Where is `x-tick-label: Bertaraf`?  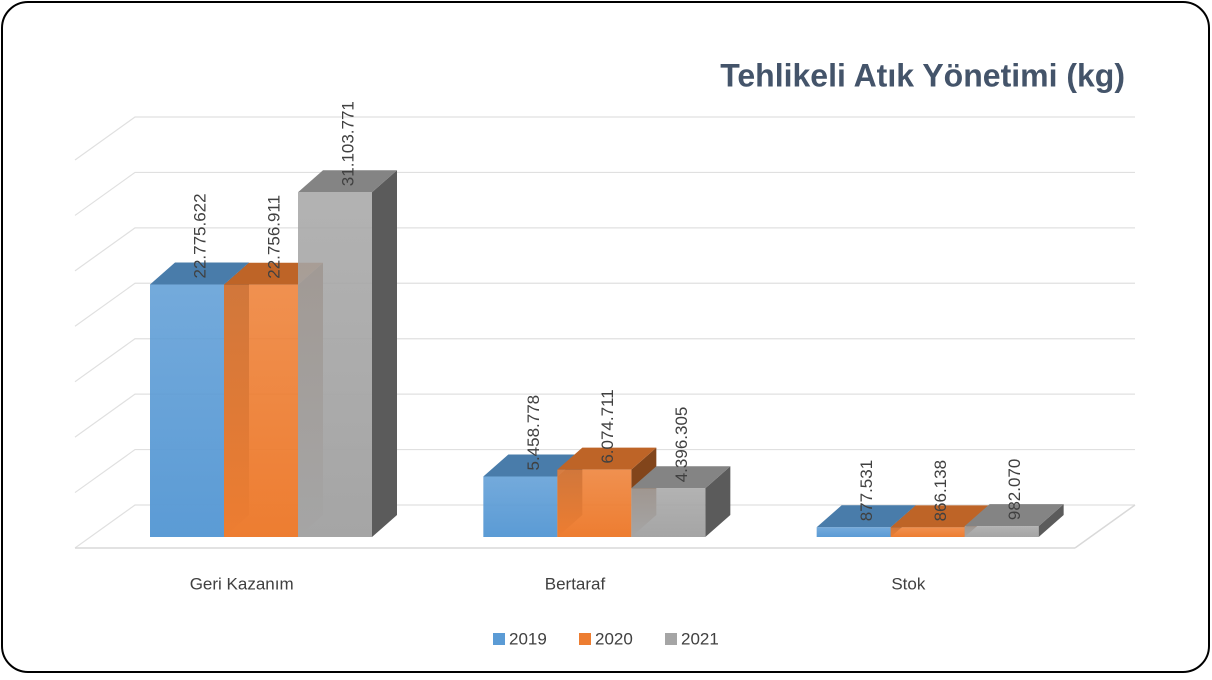
x-tick-label: Bertaraf is located at coordinates (575, 583).